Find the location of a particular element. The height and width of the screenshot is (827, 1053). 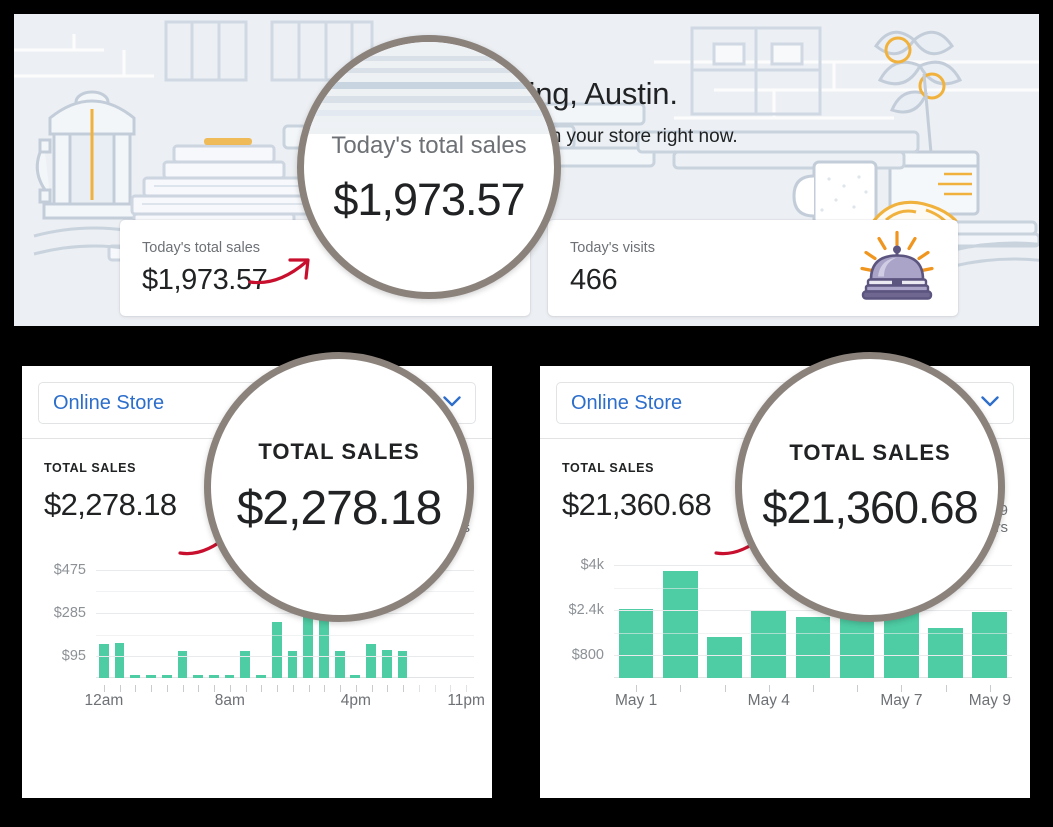

x-axis-tick-label: May 4 is located at coordinates (768, 700).